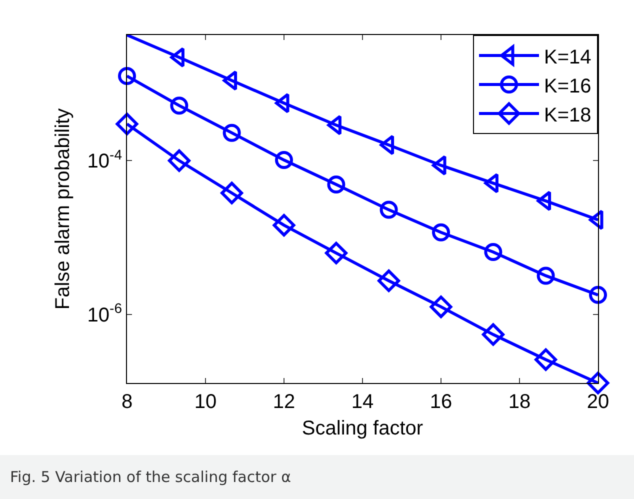  Describe the element at coordinates (284, 402) in the screenshot. I see `x-tick-label: 12` at that location.